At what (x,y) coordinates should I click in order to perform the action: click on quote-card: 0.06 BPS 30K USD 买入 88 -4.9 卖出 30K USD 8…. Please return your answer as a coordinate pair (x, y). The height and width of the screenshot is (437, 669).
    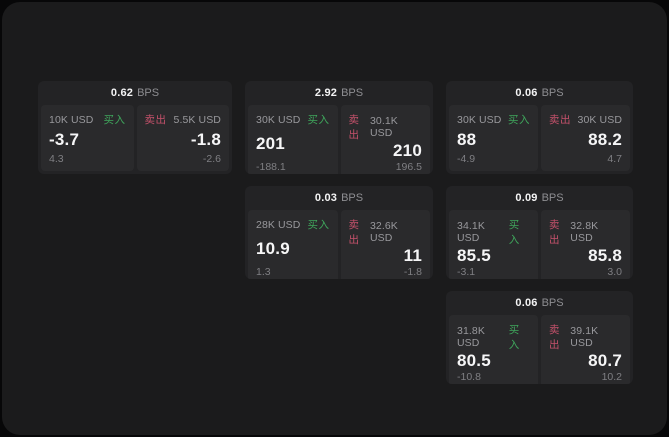
    Looking at the image, I should click on (539, 127).